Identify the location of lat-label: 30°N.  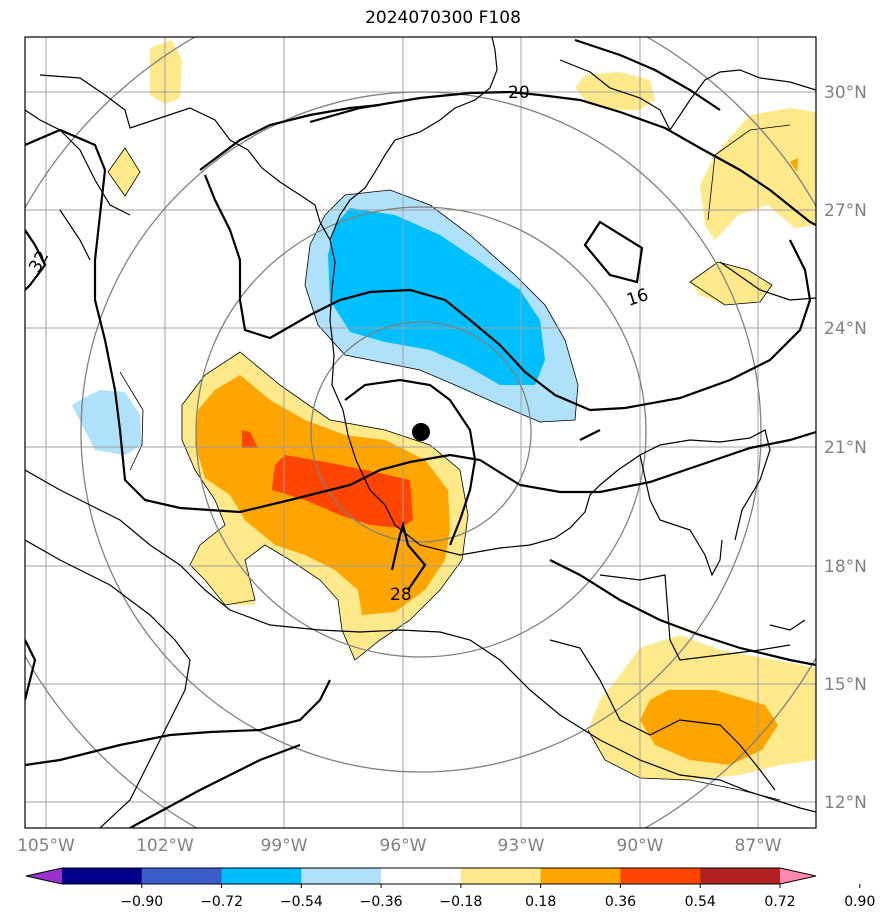
(845, 93).